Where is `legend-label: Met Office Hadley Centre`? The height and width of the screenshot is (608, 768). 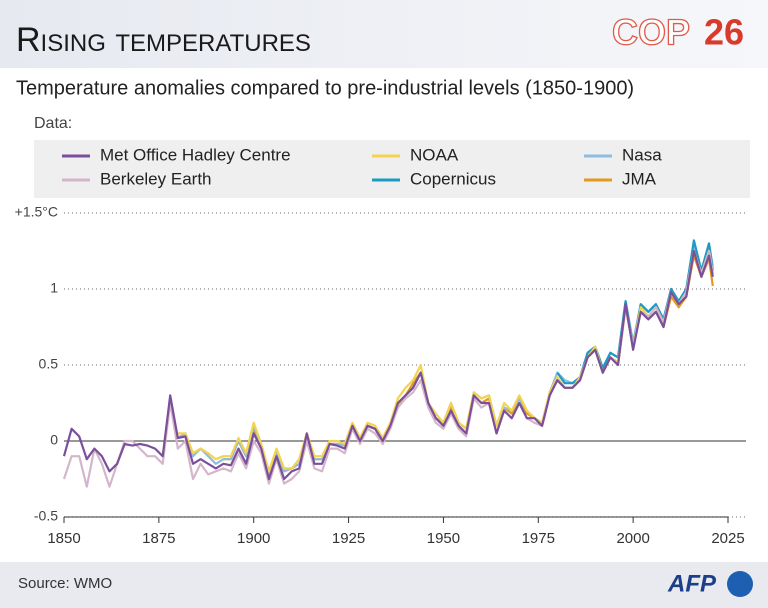 legend-label: Met Office Hadley Centre is located at coordinates (195, 154).